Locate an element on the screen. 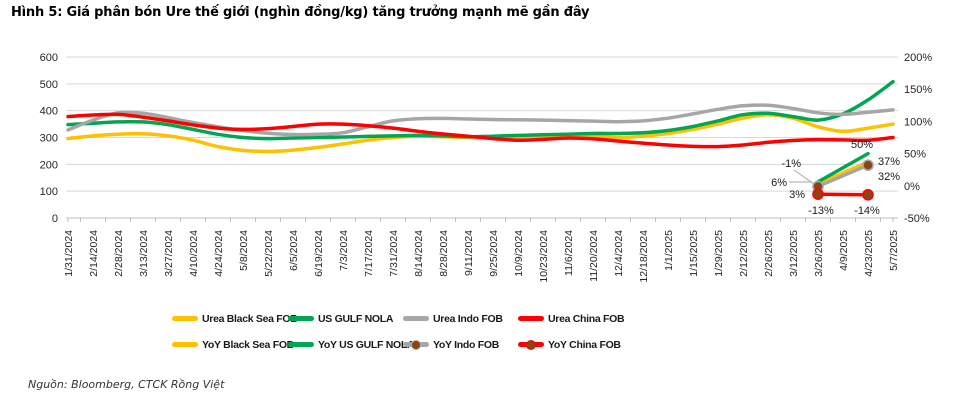 This screenshot has height=403, width=958. svg-text: 10/9/2024 is located at coordinates (519, 253).